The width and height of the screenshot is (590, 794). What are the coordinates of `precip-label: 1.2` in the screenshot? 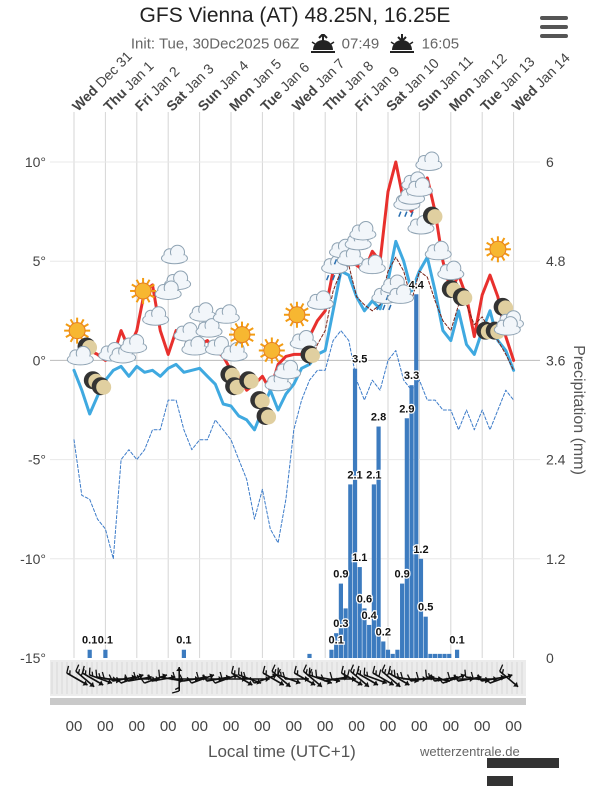 It's located at (420, 550).